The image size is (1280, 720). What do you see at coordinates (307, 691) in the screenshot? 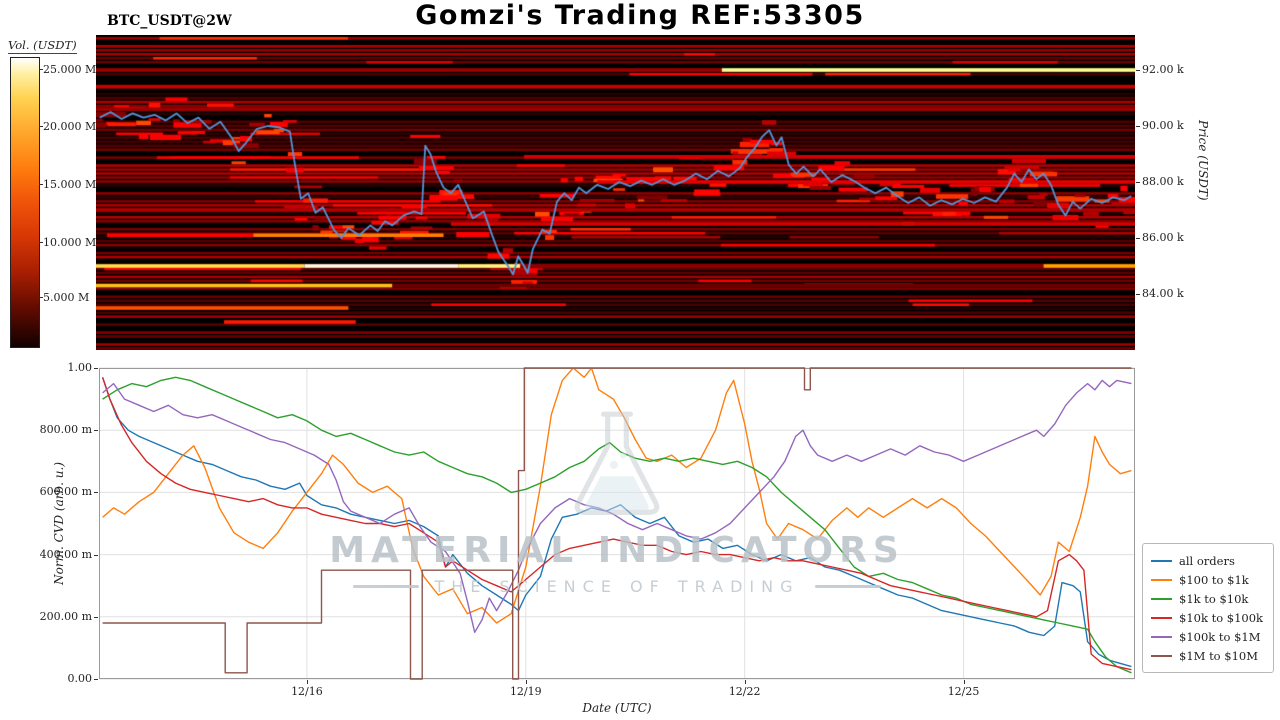
I see `date-tick-label: 12/16` at bounding box center [307, 691].